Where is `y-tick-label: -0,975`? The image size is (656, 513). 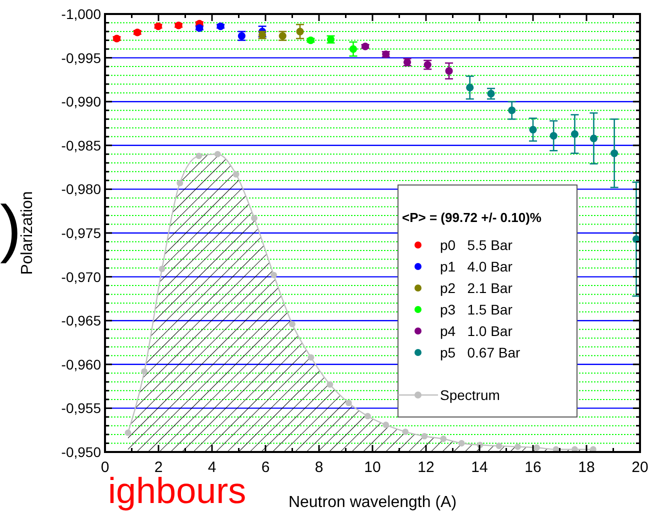
y-tick-label: -0,975 is located at coordinates (81, 233).